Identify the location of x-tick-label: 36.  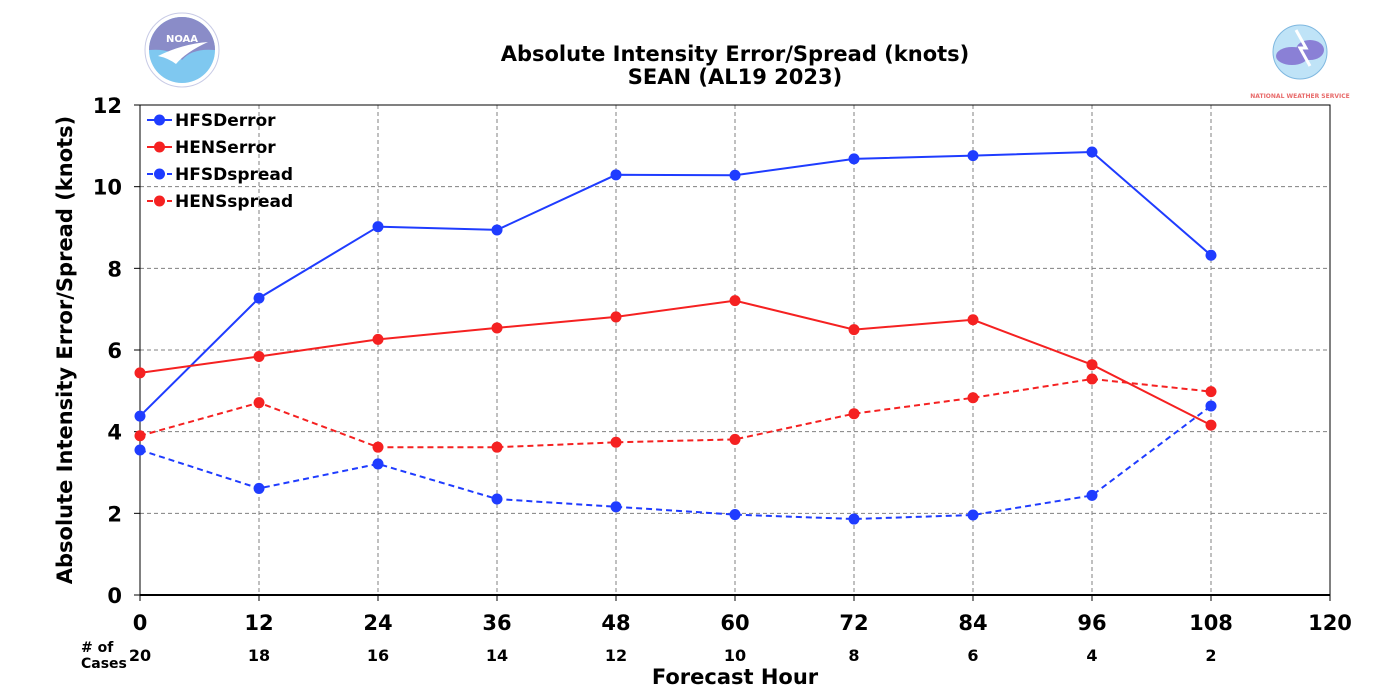
(496, 623).